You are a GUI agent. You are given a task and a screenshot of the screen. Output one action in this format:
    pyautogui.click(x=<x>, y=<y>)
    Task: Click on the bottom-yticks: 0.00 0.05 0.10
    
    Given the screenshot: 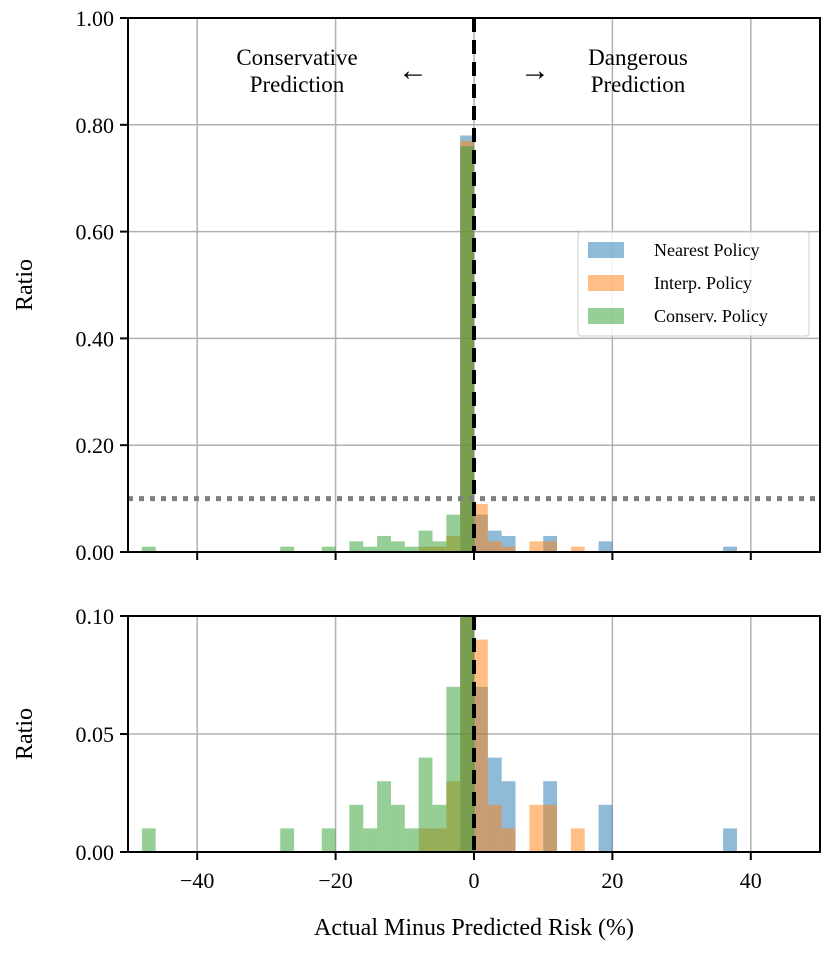 What is the action you would take?
    pyautogui.click(x=102, y=734)
    